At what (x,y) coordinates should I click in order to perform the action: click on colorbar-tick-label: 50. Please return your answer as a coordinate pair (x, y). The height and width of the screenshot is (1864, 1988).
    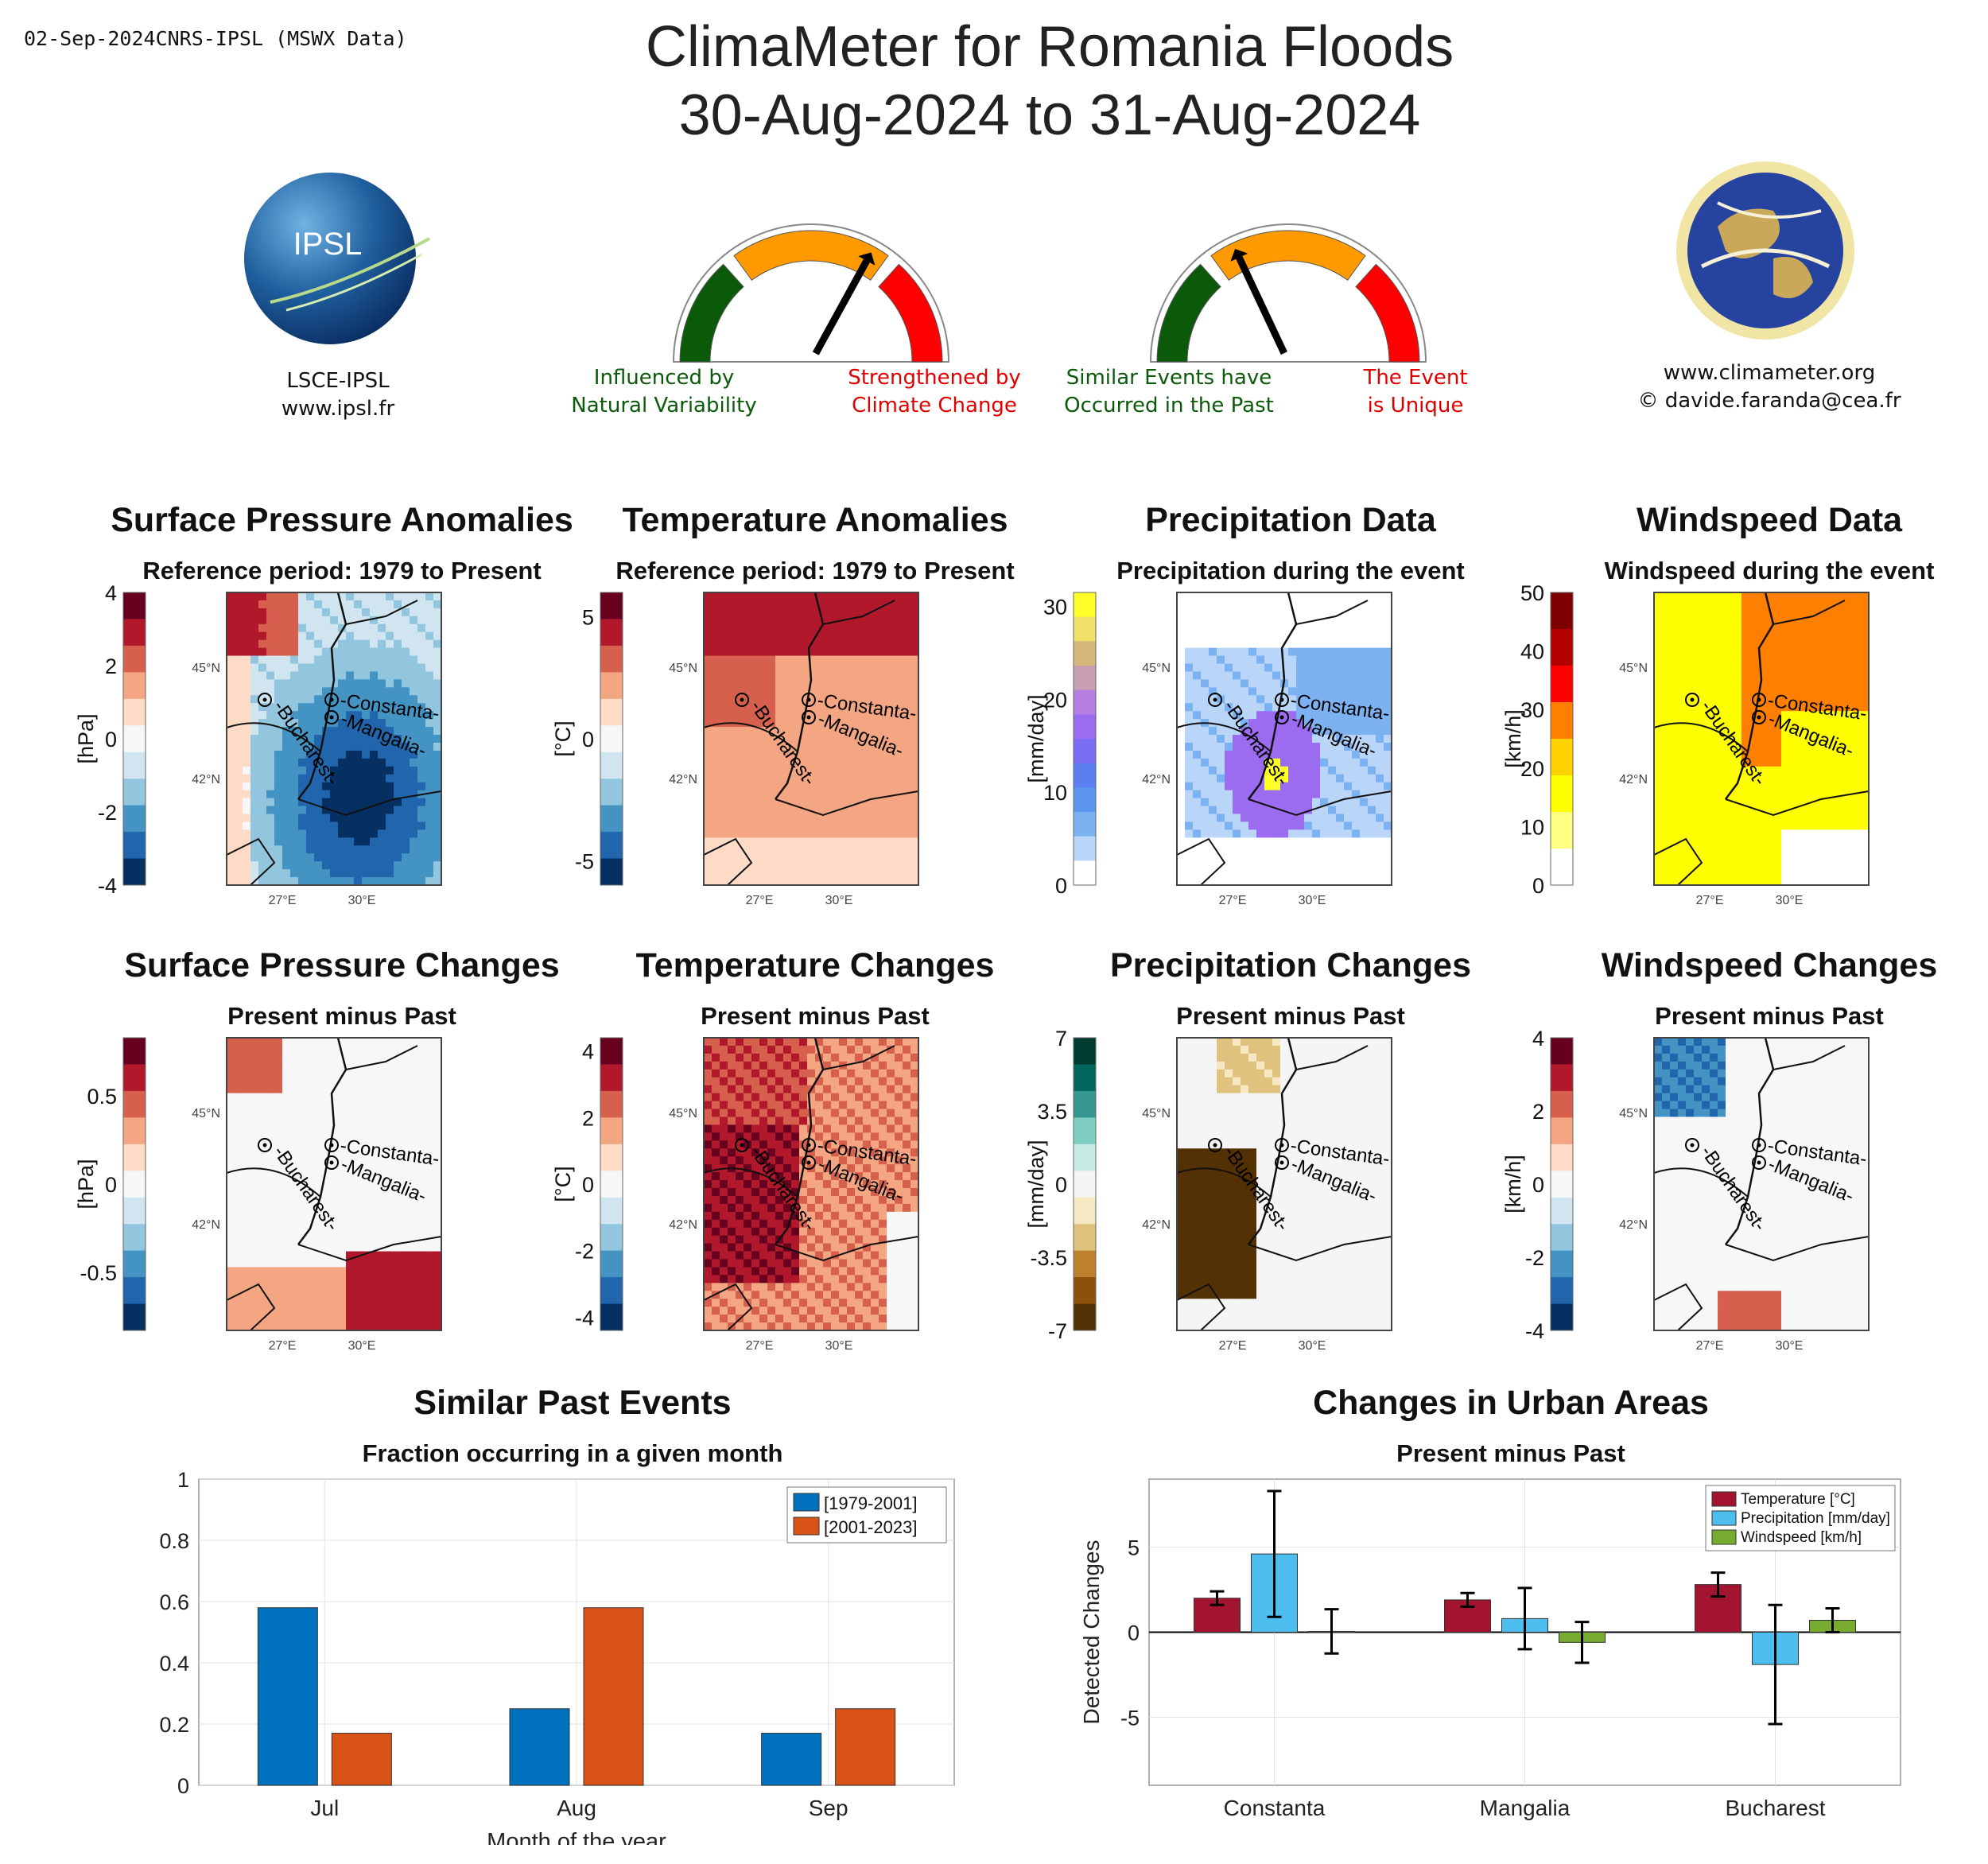
    Looking at the image, I should click on (1532, 594).